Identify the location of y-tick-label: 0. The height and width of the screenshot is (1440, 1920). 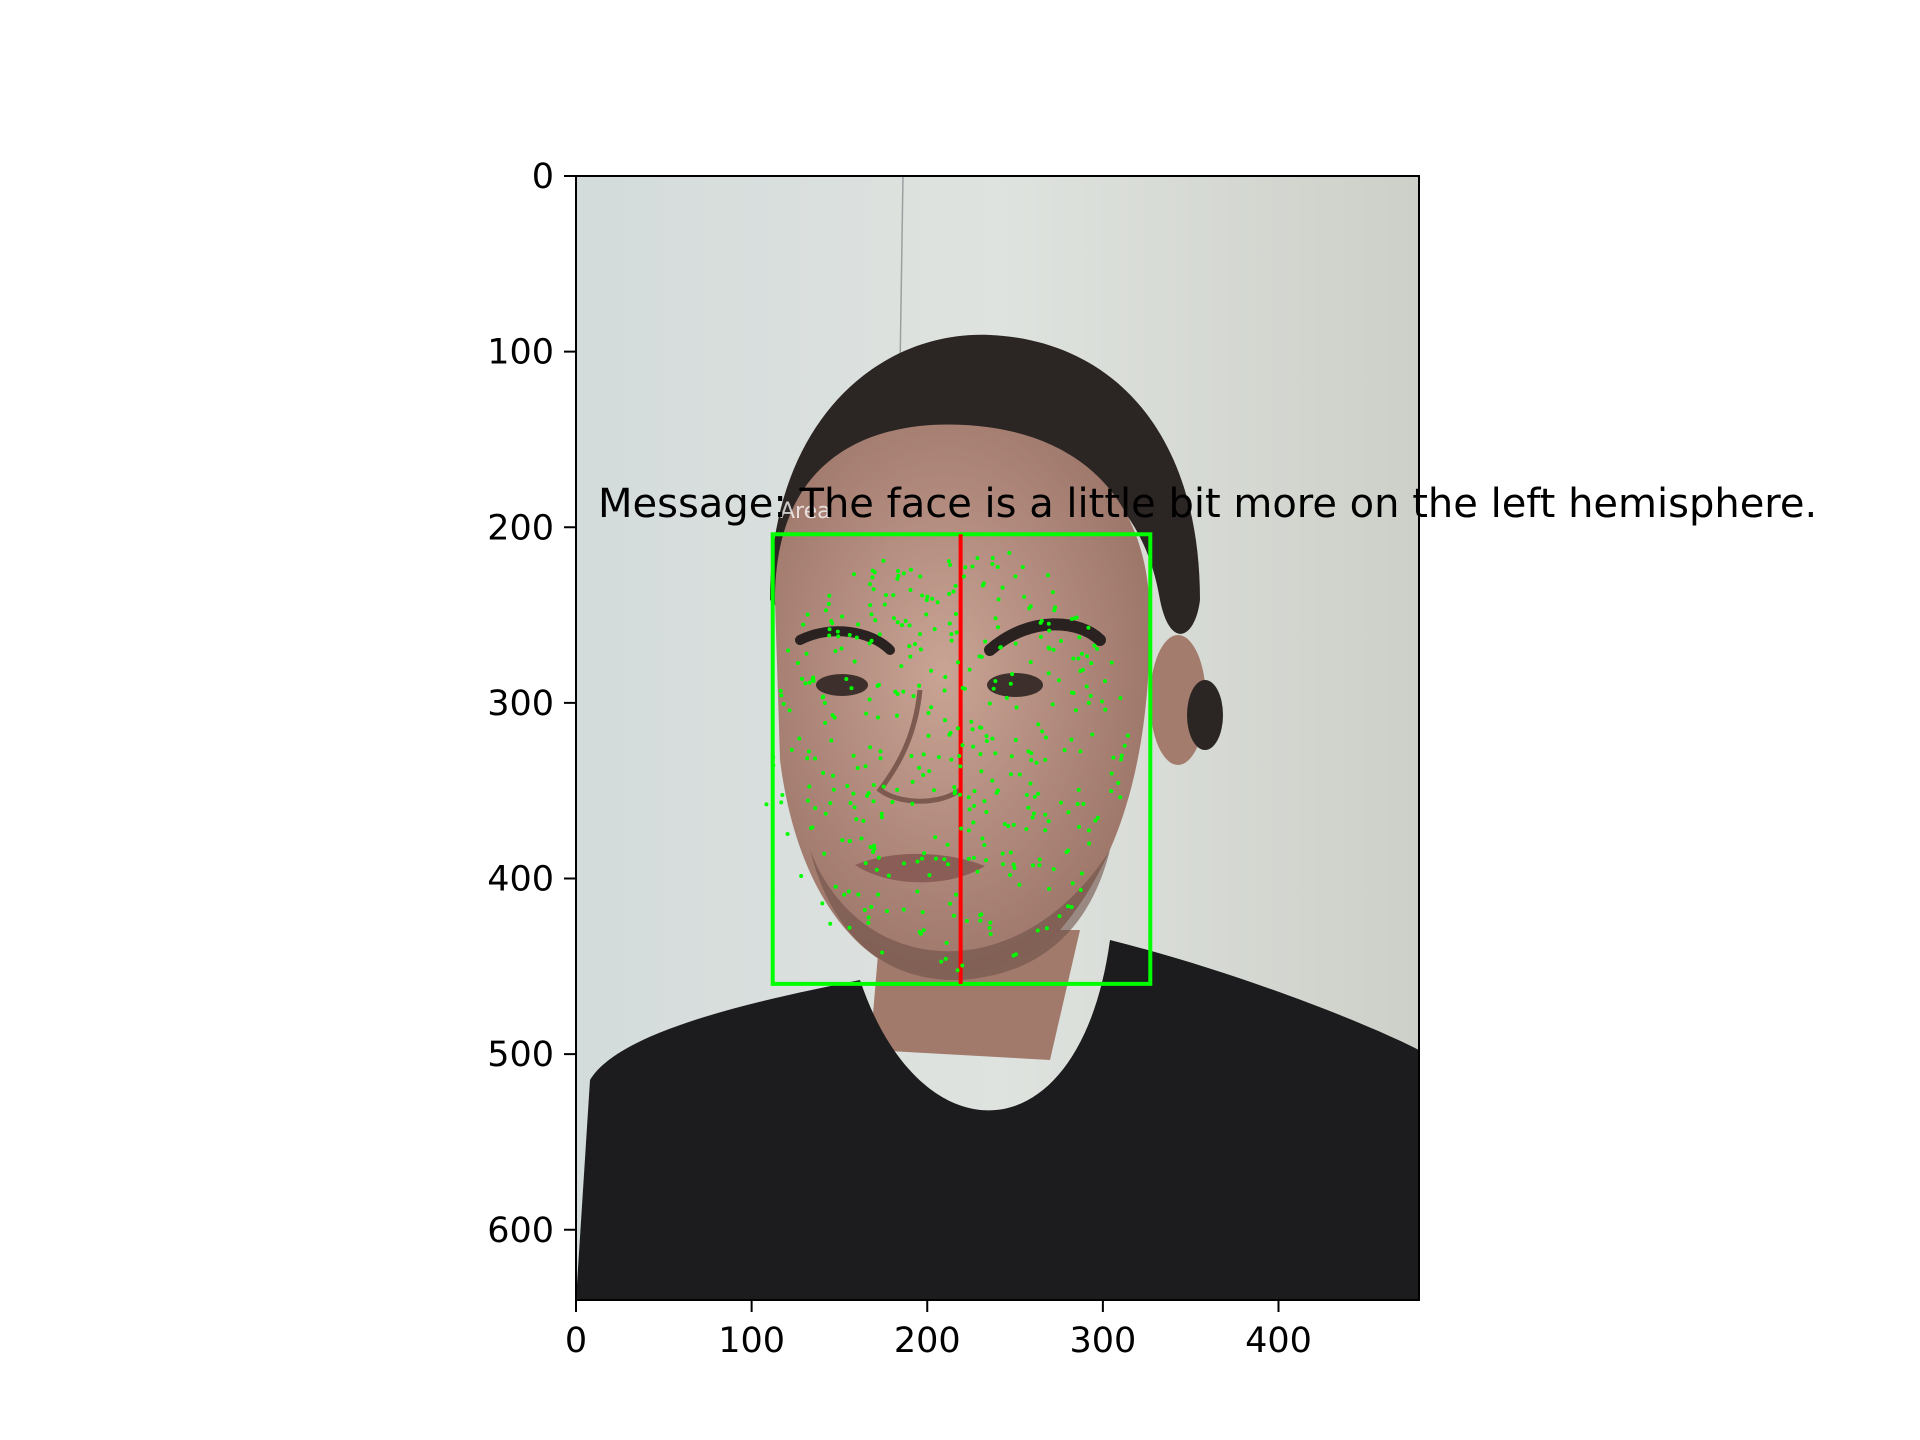
(543, 177).